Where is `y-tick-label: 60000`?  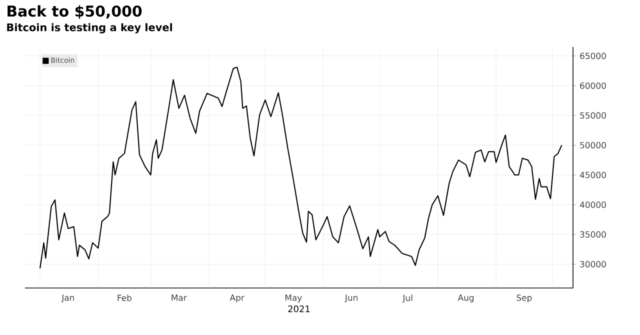
y-tick-label: 60000 is located at coordinates (593, 85).